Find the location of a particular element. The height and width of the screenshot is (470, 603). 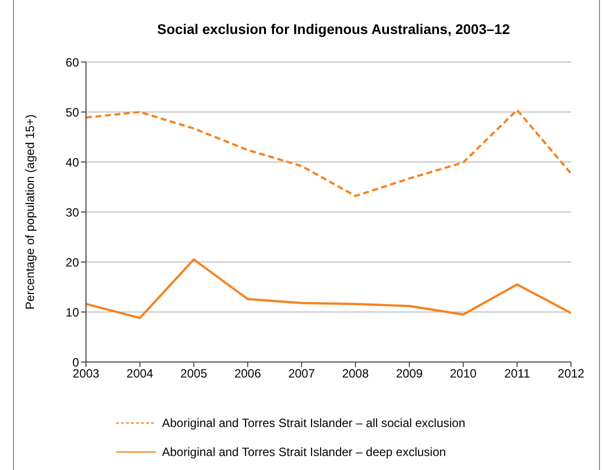

y-tick-label: 20 is located at coordinates (73, 262).